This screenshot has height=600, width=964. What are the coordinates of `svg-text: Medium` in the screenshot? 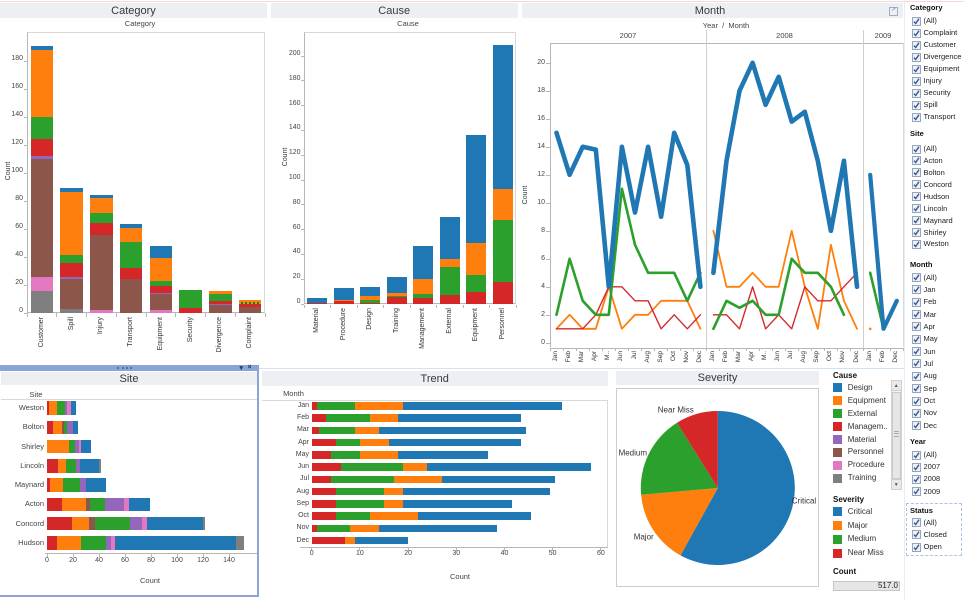 It's located at (632, 452).